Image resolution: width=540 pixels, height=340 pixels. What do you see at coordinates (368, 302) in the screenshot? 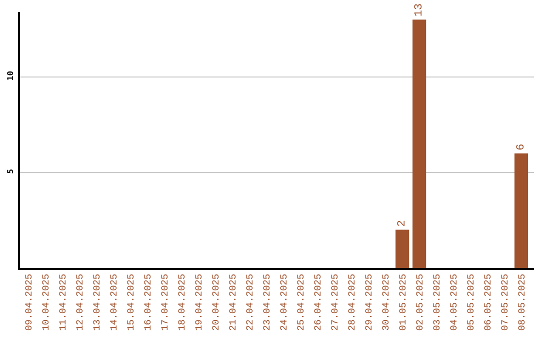
I see `x-tick-label: 29.04.2025` at bounding box center [368, 302].